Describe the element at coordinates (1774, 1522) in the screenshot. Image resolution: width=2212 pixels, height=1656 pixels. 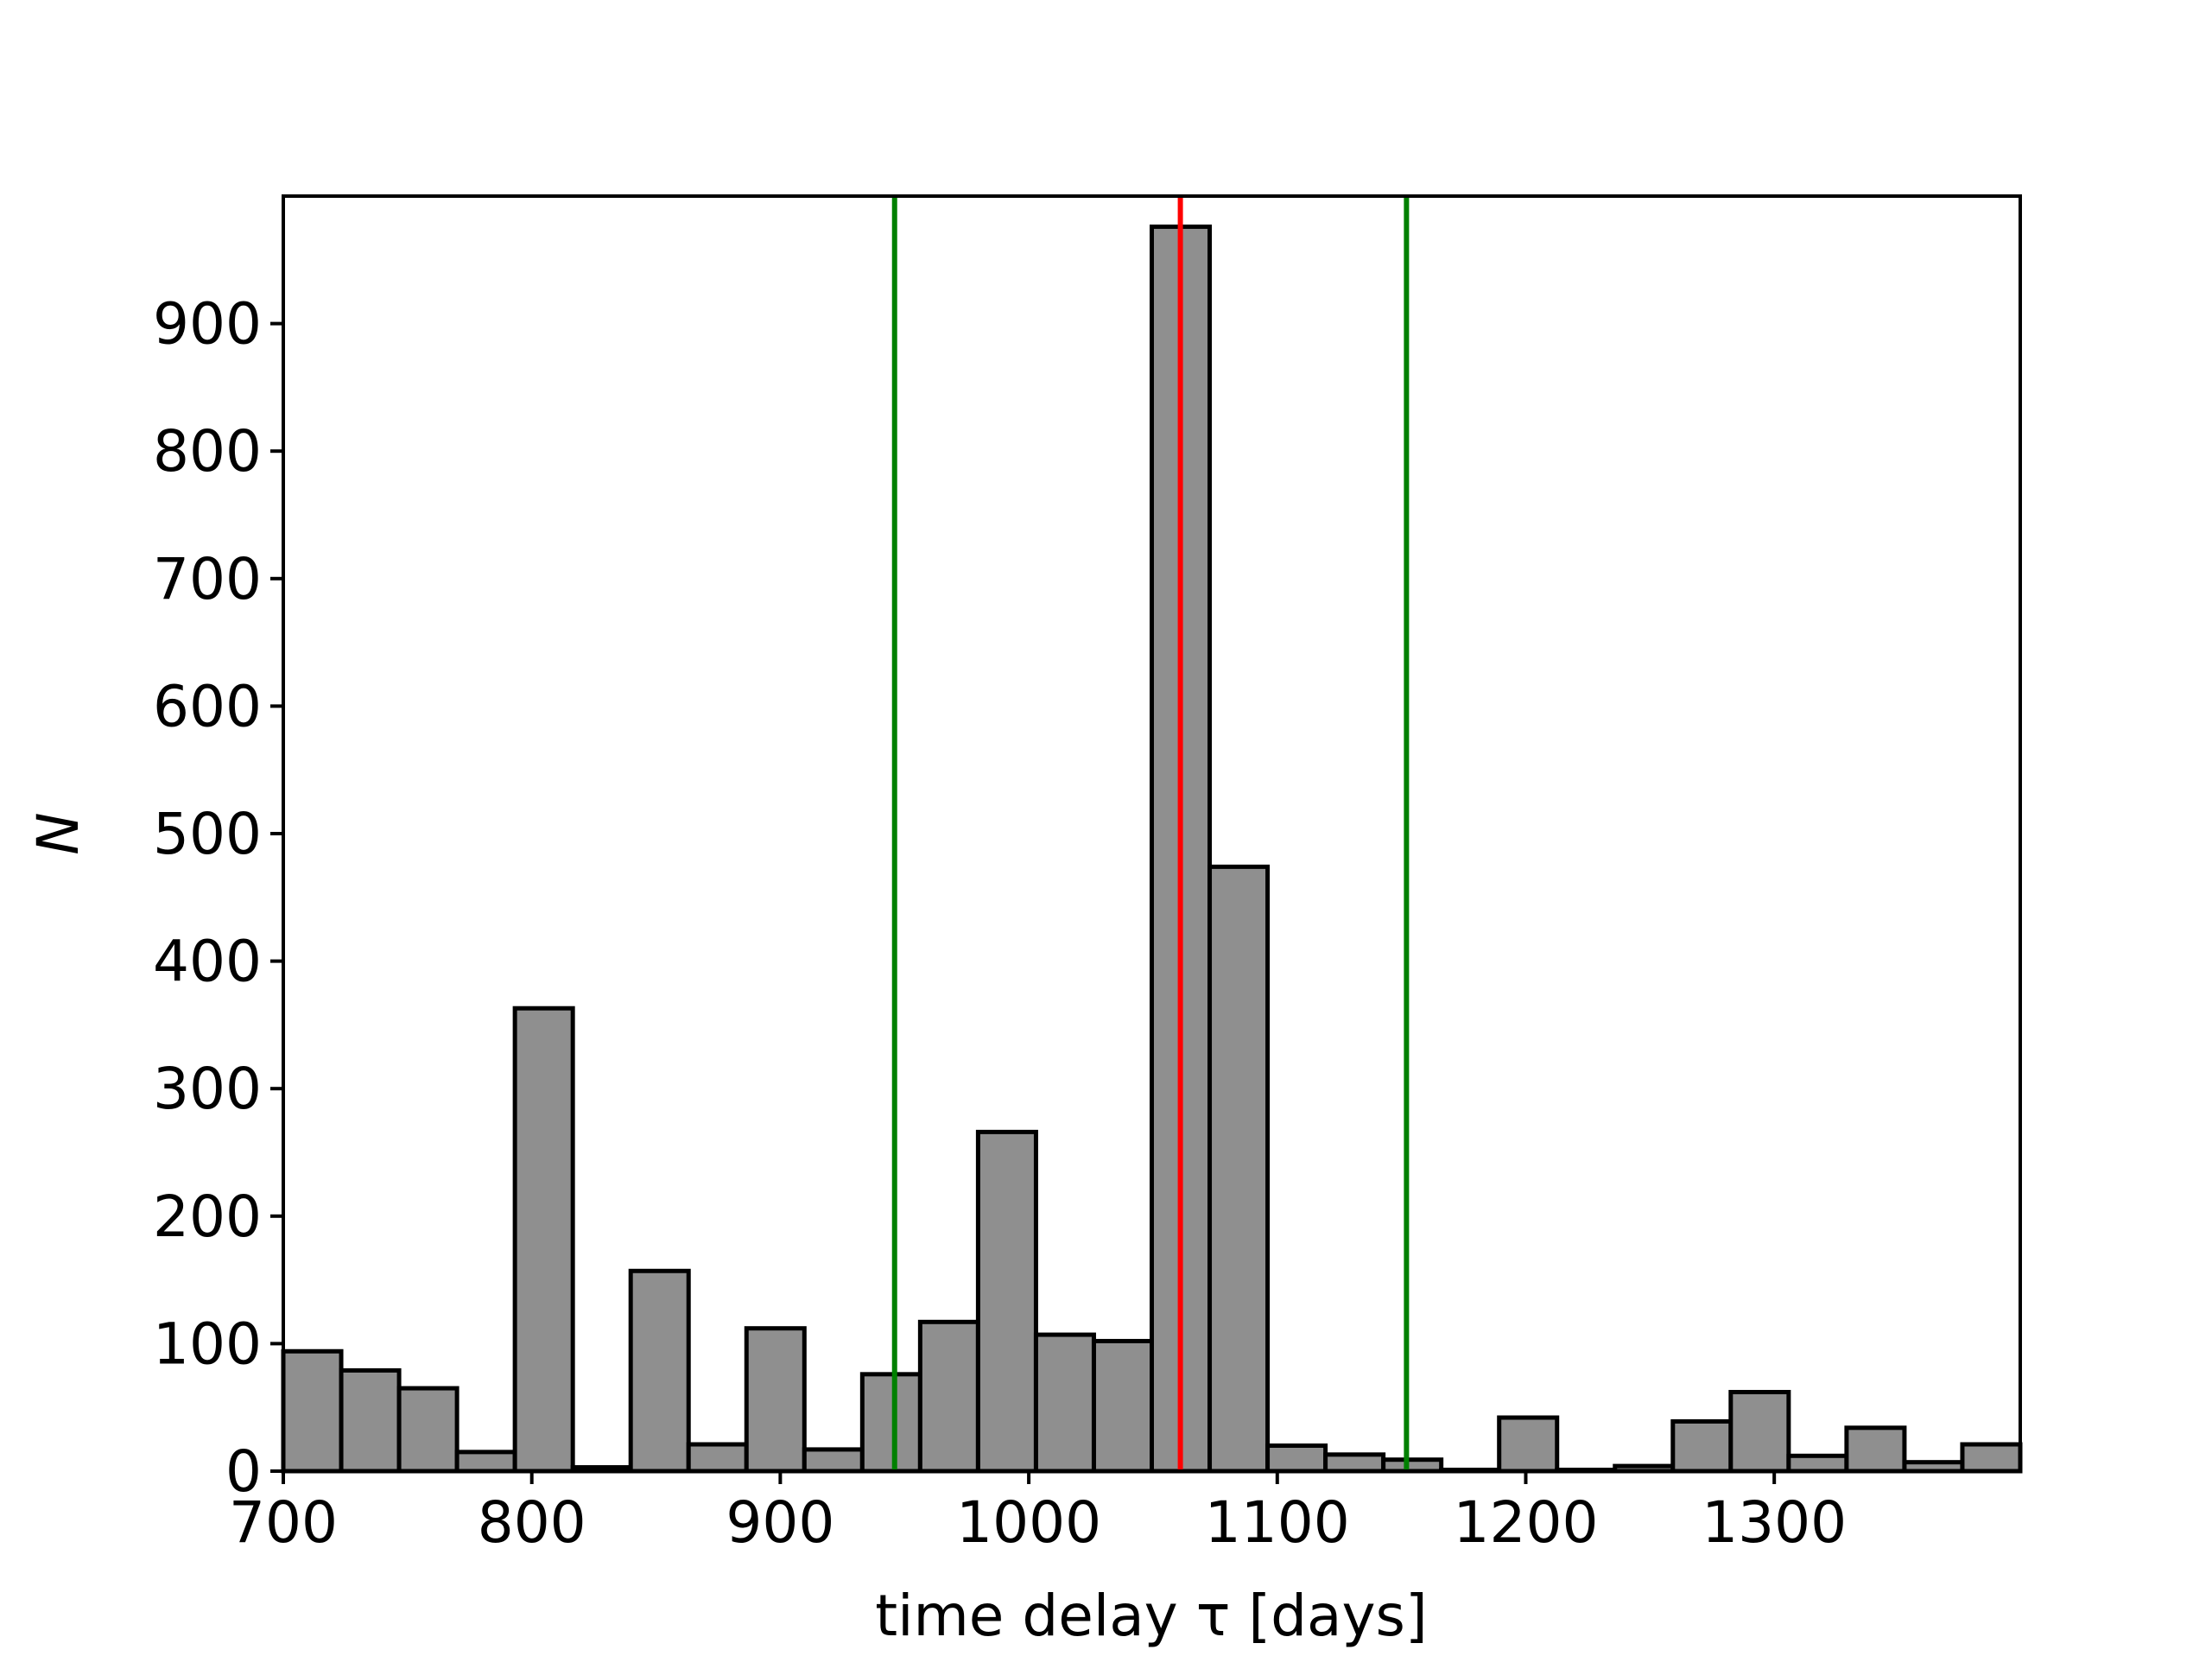
I see `x-tick-label: 1300` at that location.